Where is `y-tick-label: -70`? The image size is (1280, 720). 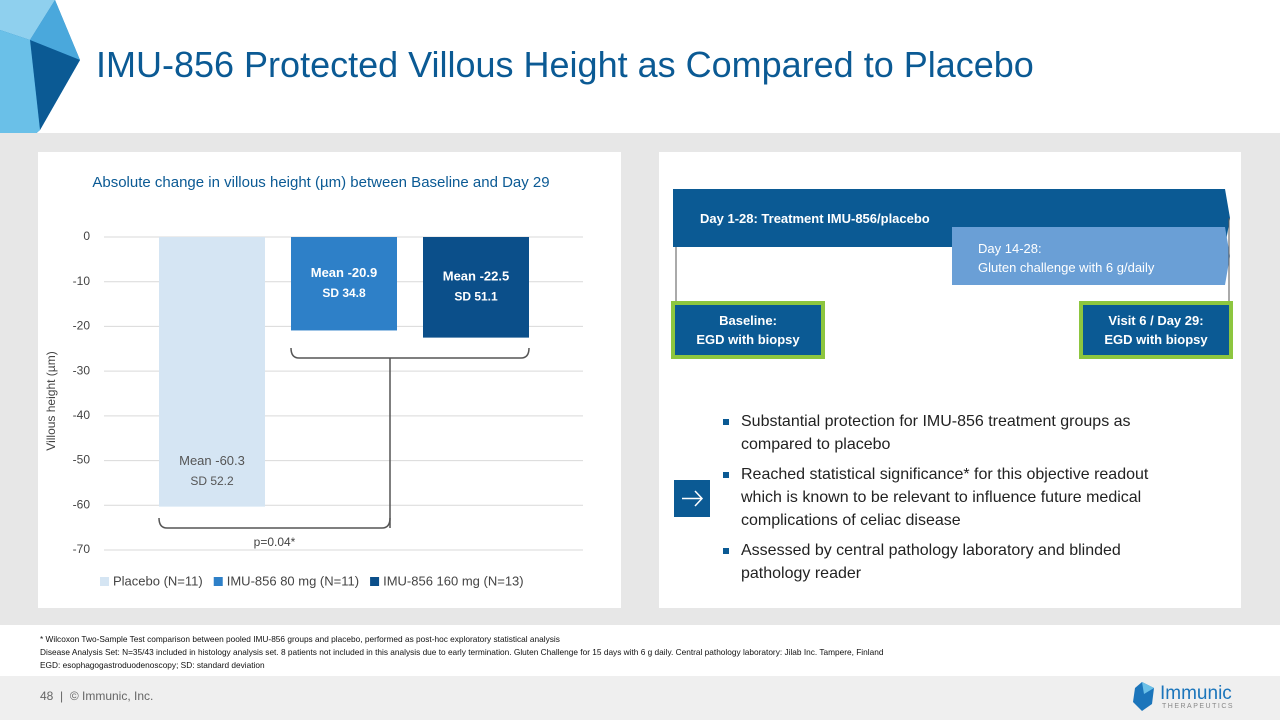
y-tick-label: -70 is located at coordinates (82, 549).